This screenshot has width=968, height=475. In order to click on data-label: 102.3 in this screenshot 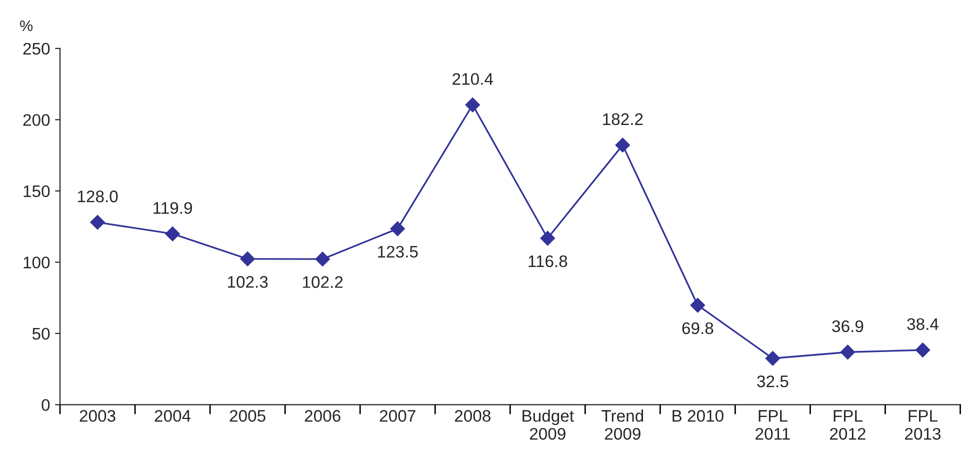, I will do `click(248, 282)`.